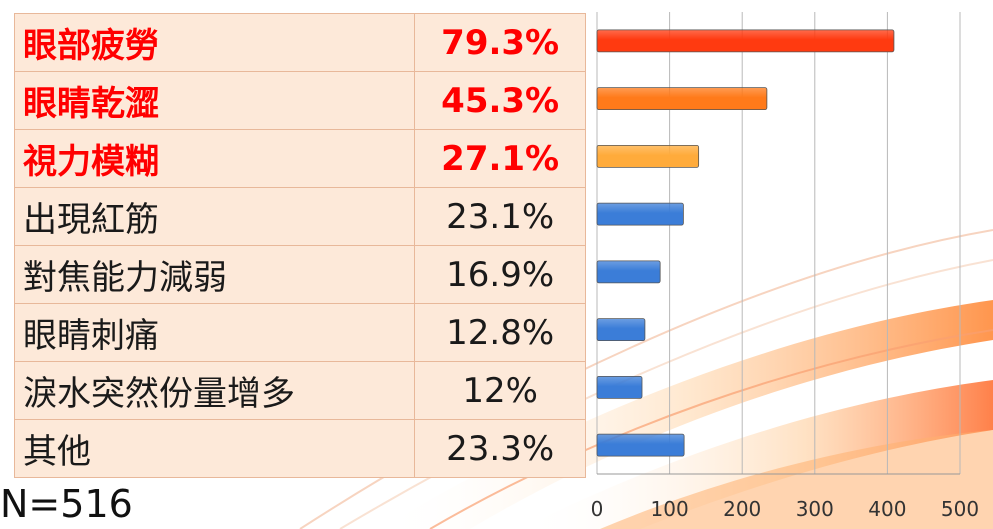 This screenshot has width=993, height=529. What do you see at coordinates (66, 504) in the screenshot?
I see `sample-size-label: N=516` at bounding box center [66, 504].